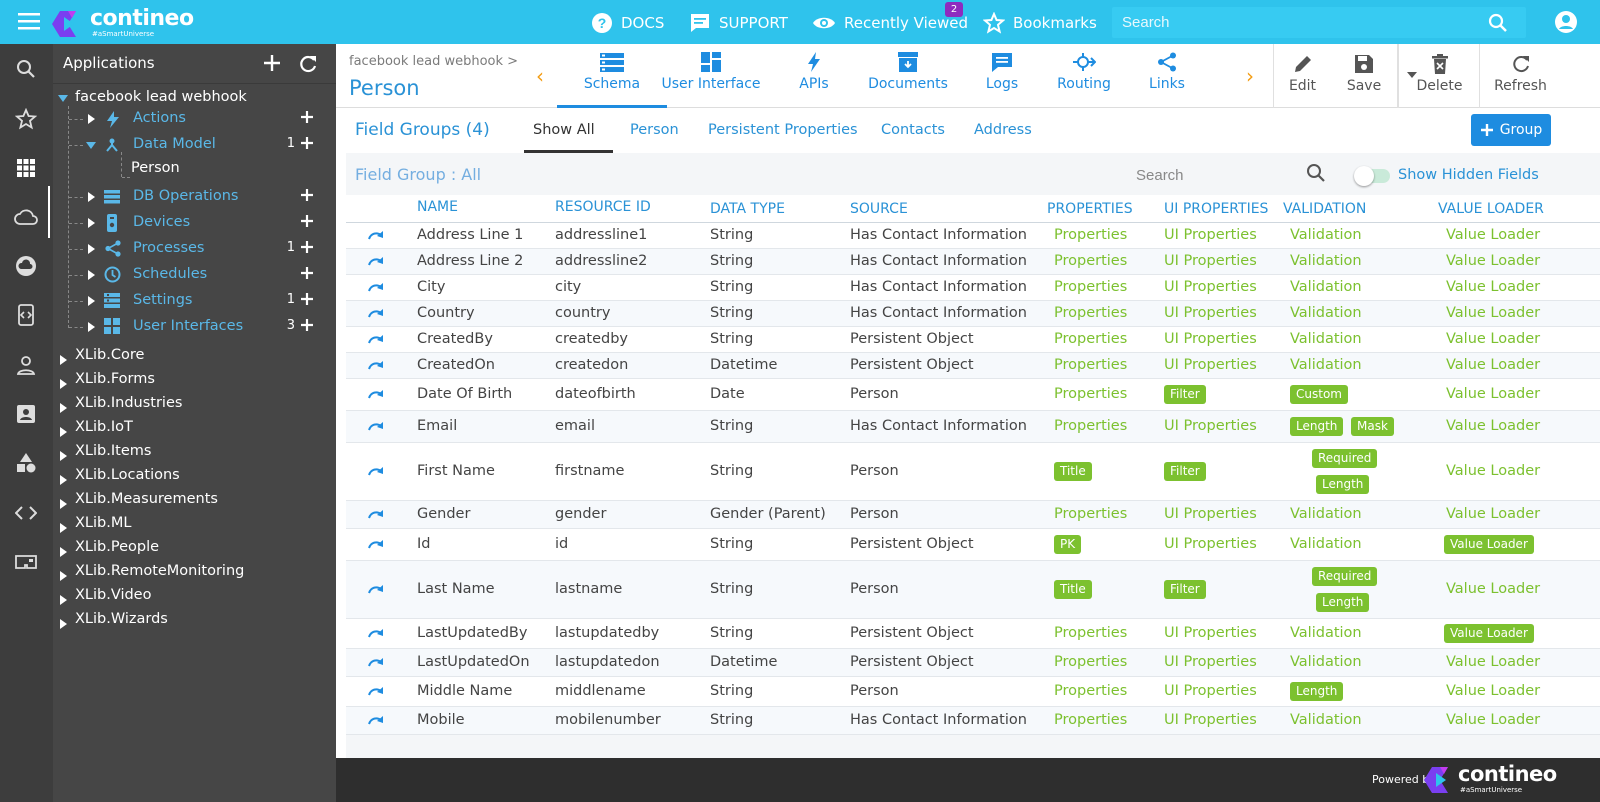 This screenshot has height=802, width=1600. I want to click on add-group-button: Group, so click(1511, 130).